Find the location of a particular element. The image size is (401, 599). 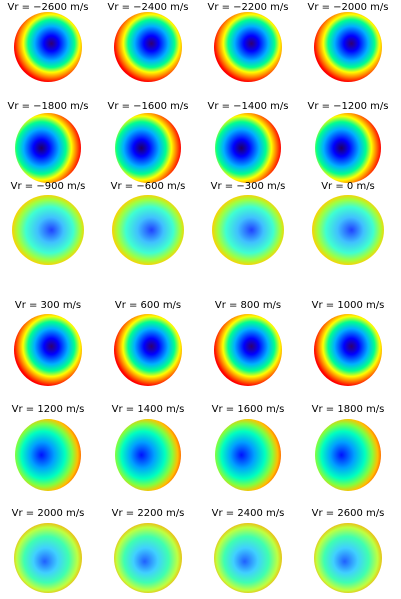

panel-label: Vr = 2600 m/s is located at coordinates (348, 513).